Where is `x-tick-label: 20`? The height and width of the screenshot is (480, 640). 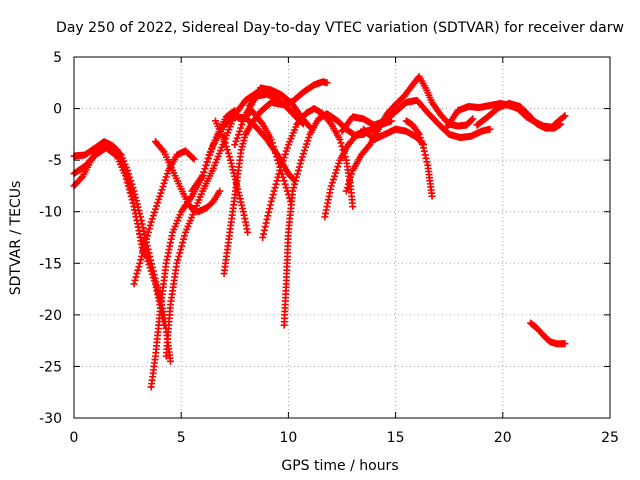 x-tick-label: 20 is located at coordinates (503, 438).